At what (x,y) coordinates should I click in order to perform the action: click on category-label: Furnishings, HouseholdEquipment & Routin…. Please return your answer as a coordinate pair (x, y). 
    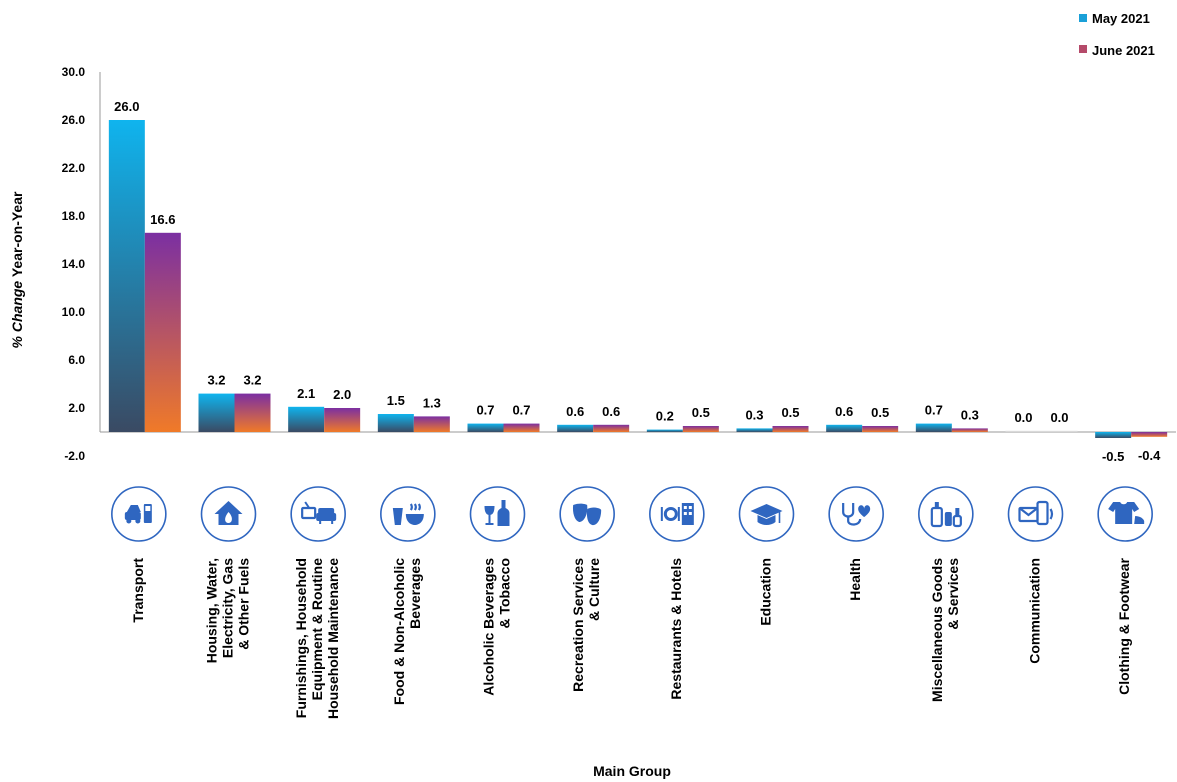
    Looking at the image, I should click on (317, 638).